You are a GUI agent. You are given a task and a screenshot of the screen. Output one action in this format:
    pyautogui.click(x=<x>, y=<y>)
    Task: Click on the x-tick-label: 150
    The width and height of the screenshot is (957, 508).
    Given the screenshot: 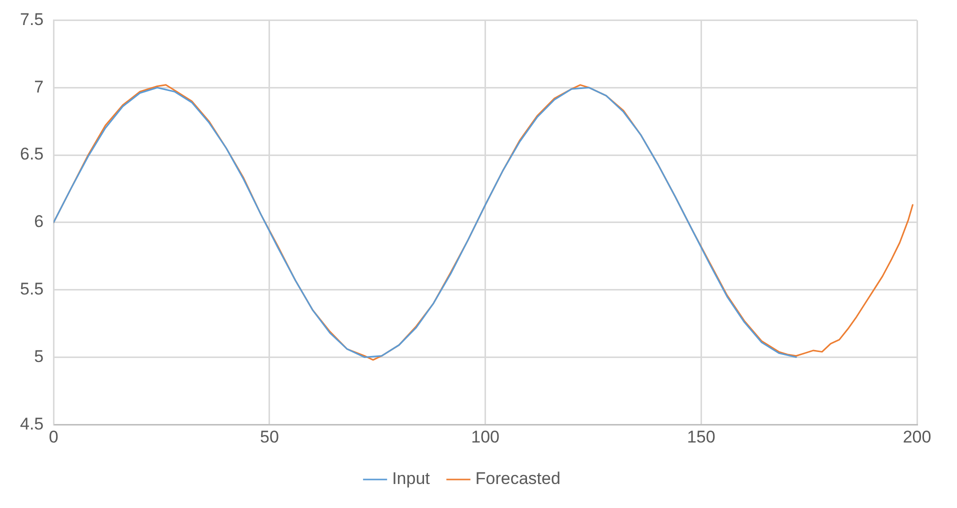 What is the action you would take?
    pyautogui.click(x=701, y=436)
    